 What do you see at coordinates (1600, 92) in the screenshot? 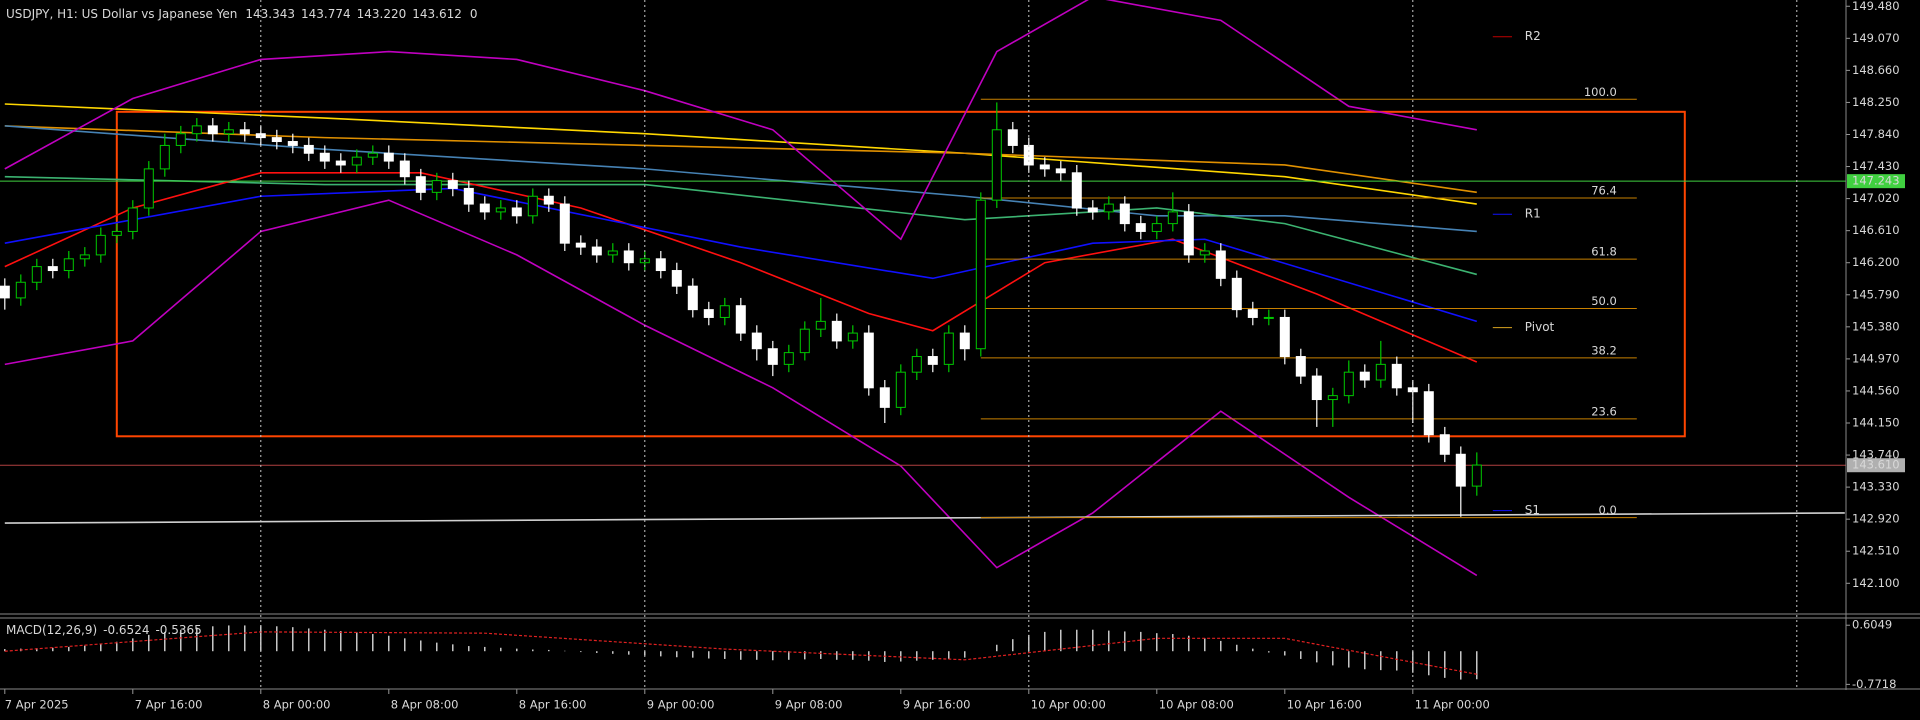
I see `fib-label: 100.0` at bounding box center [1600, 92].